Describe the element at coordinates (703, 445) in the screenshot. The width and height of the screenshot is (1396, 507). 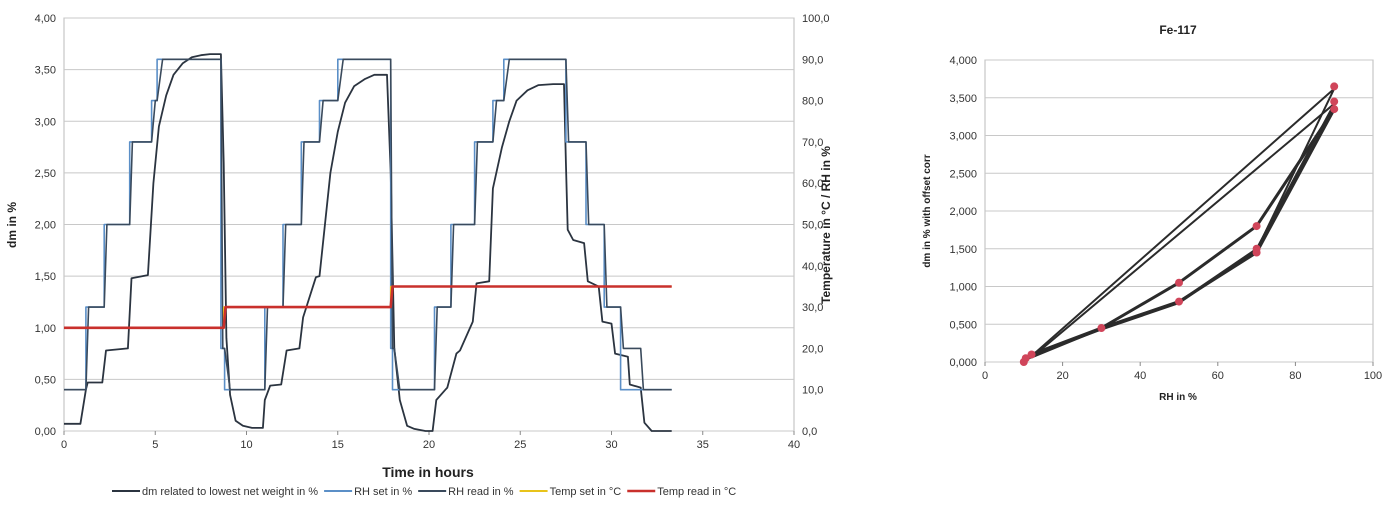
I see `chart1-x-tick: 35` at that location.